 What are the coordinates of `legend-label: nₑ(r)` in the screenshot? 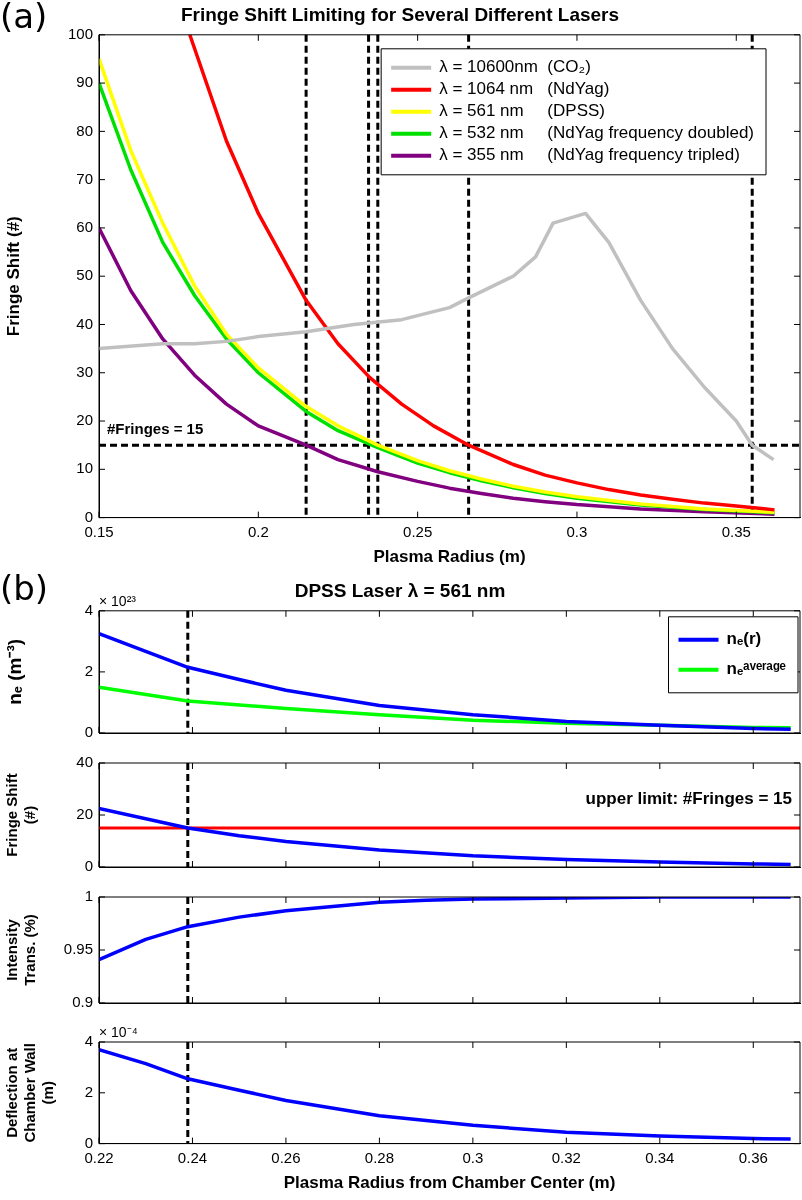 It's located at (744, 639).